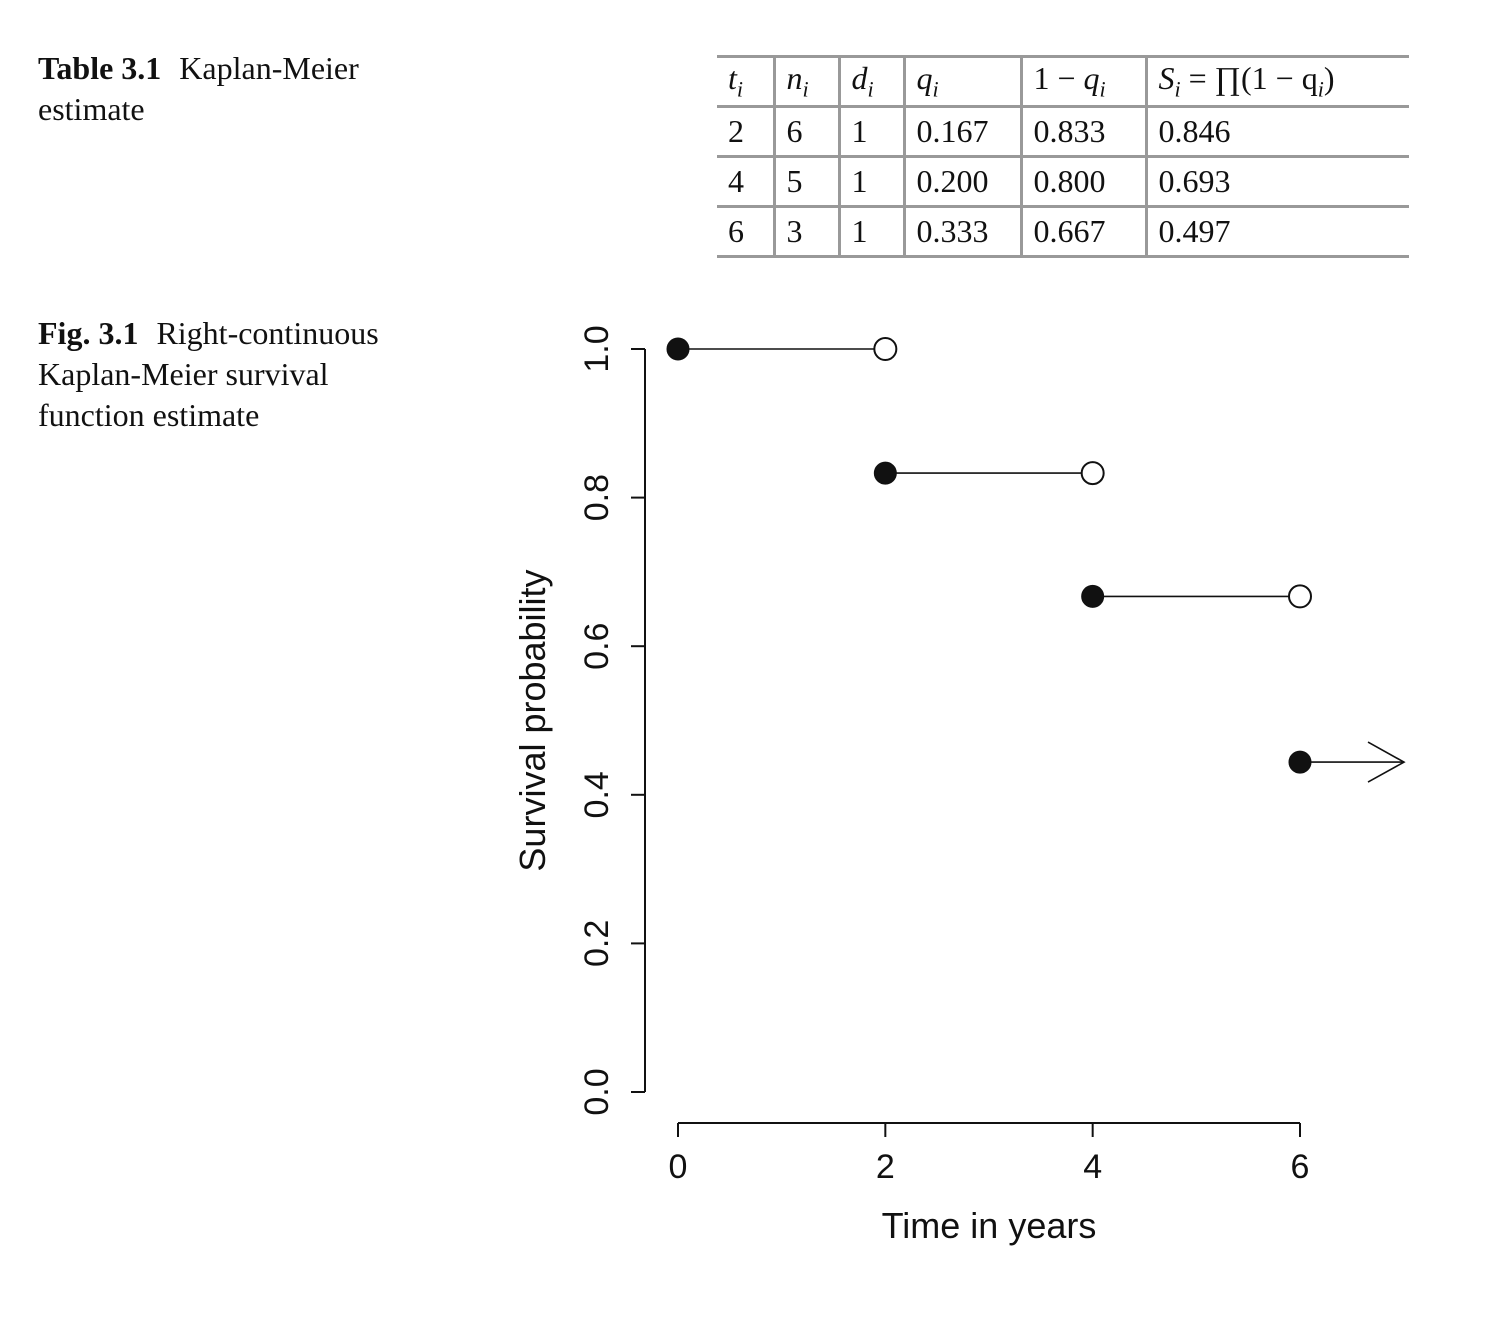 The width and height of the screenshot is (1498, 1320). Describe the element at coordinates (1084, 231) in the screenshot. I see `table-cell: 0.667` at that location.